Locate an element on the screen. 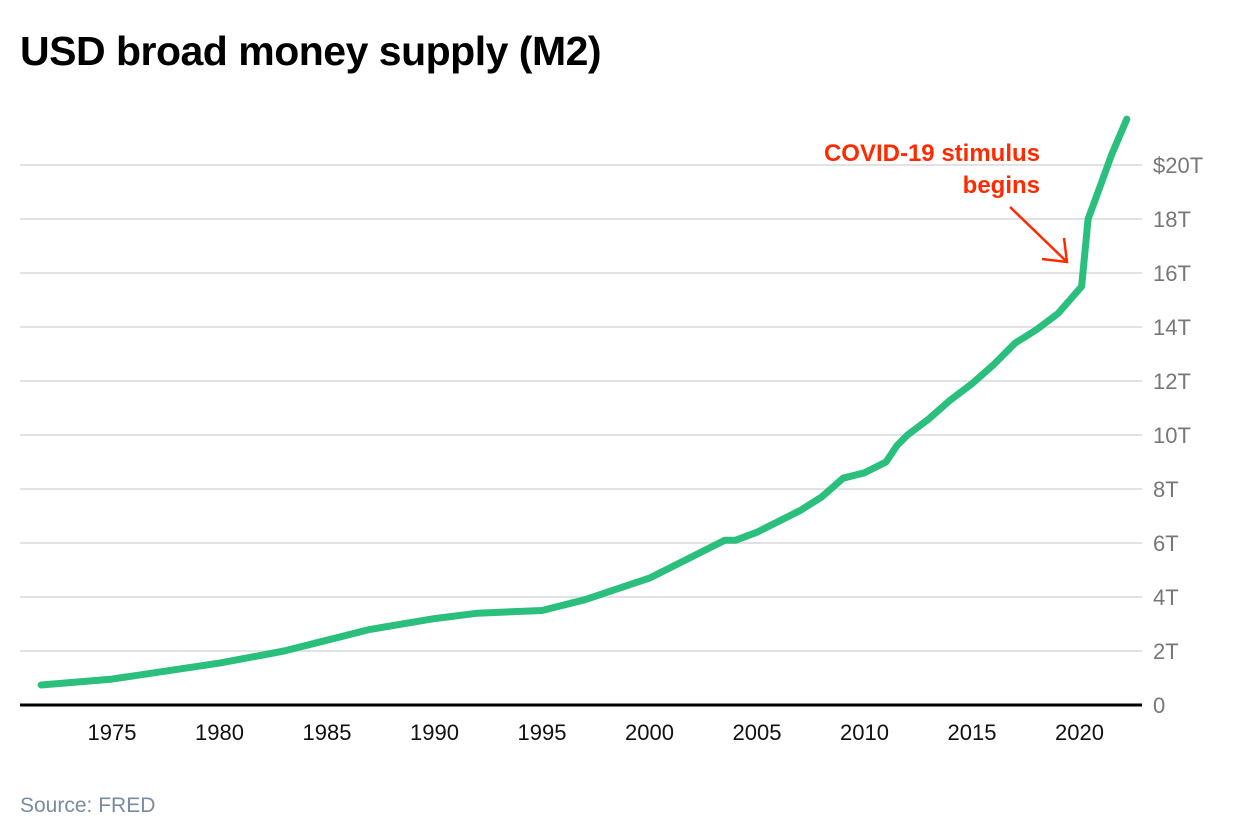 The image size is (1240, 840). x-tick-label: 1975 is located at coordinates (112, 732).